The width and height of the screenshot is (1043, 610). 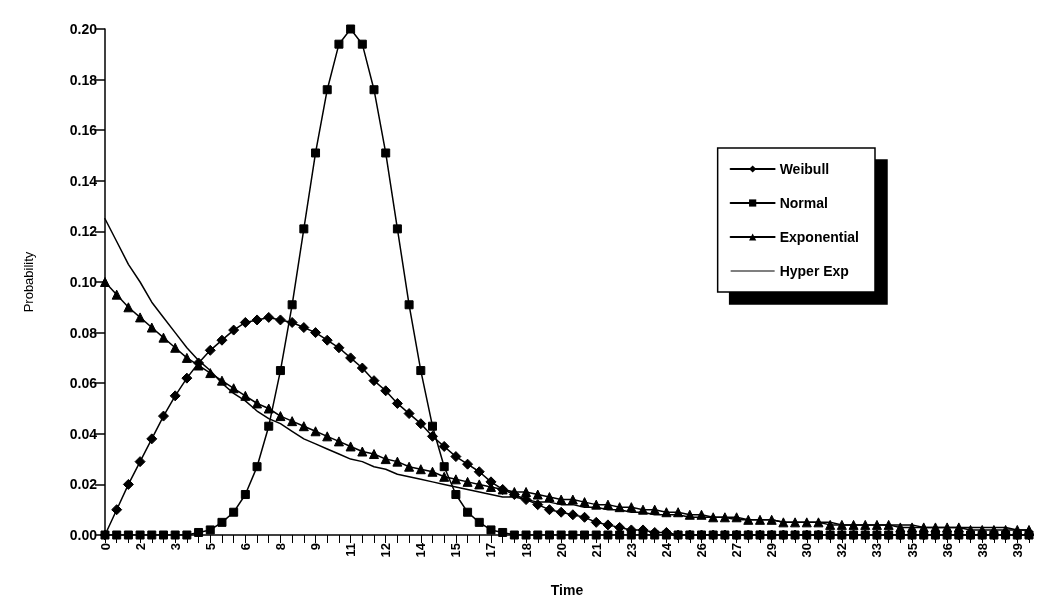 I want to click on x-tick-label: 35, so click(x=912, y=550).